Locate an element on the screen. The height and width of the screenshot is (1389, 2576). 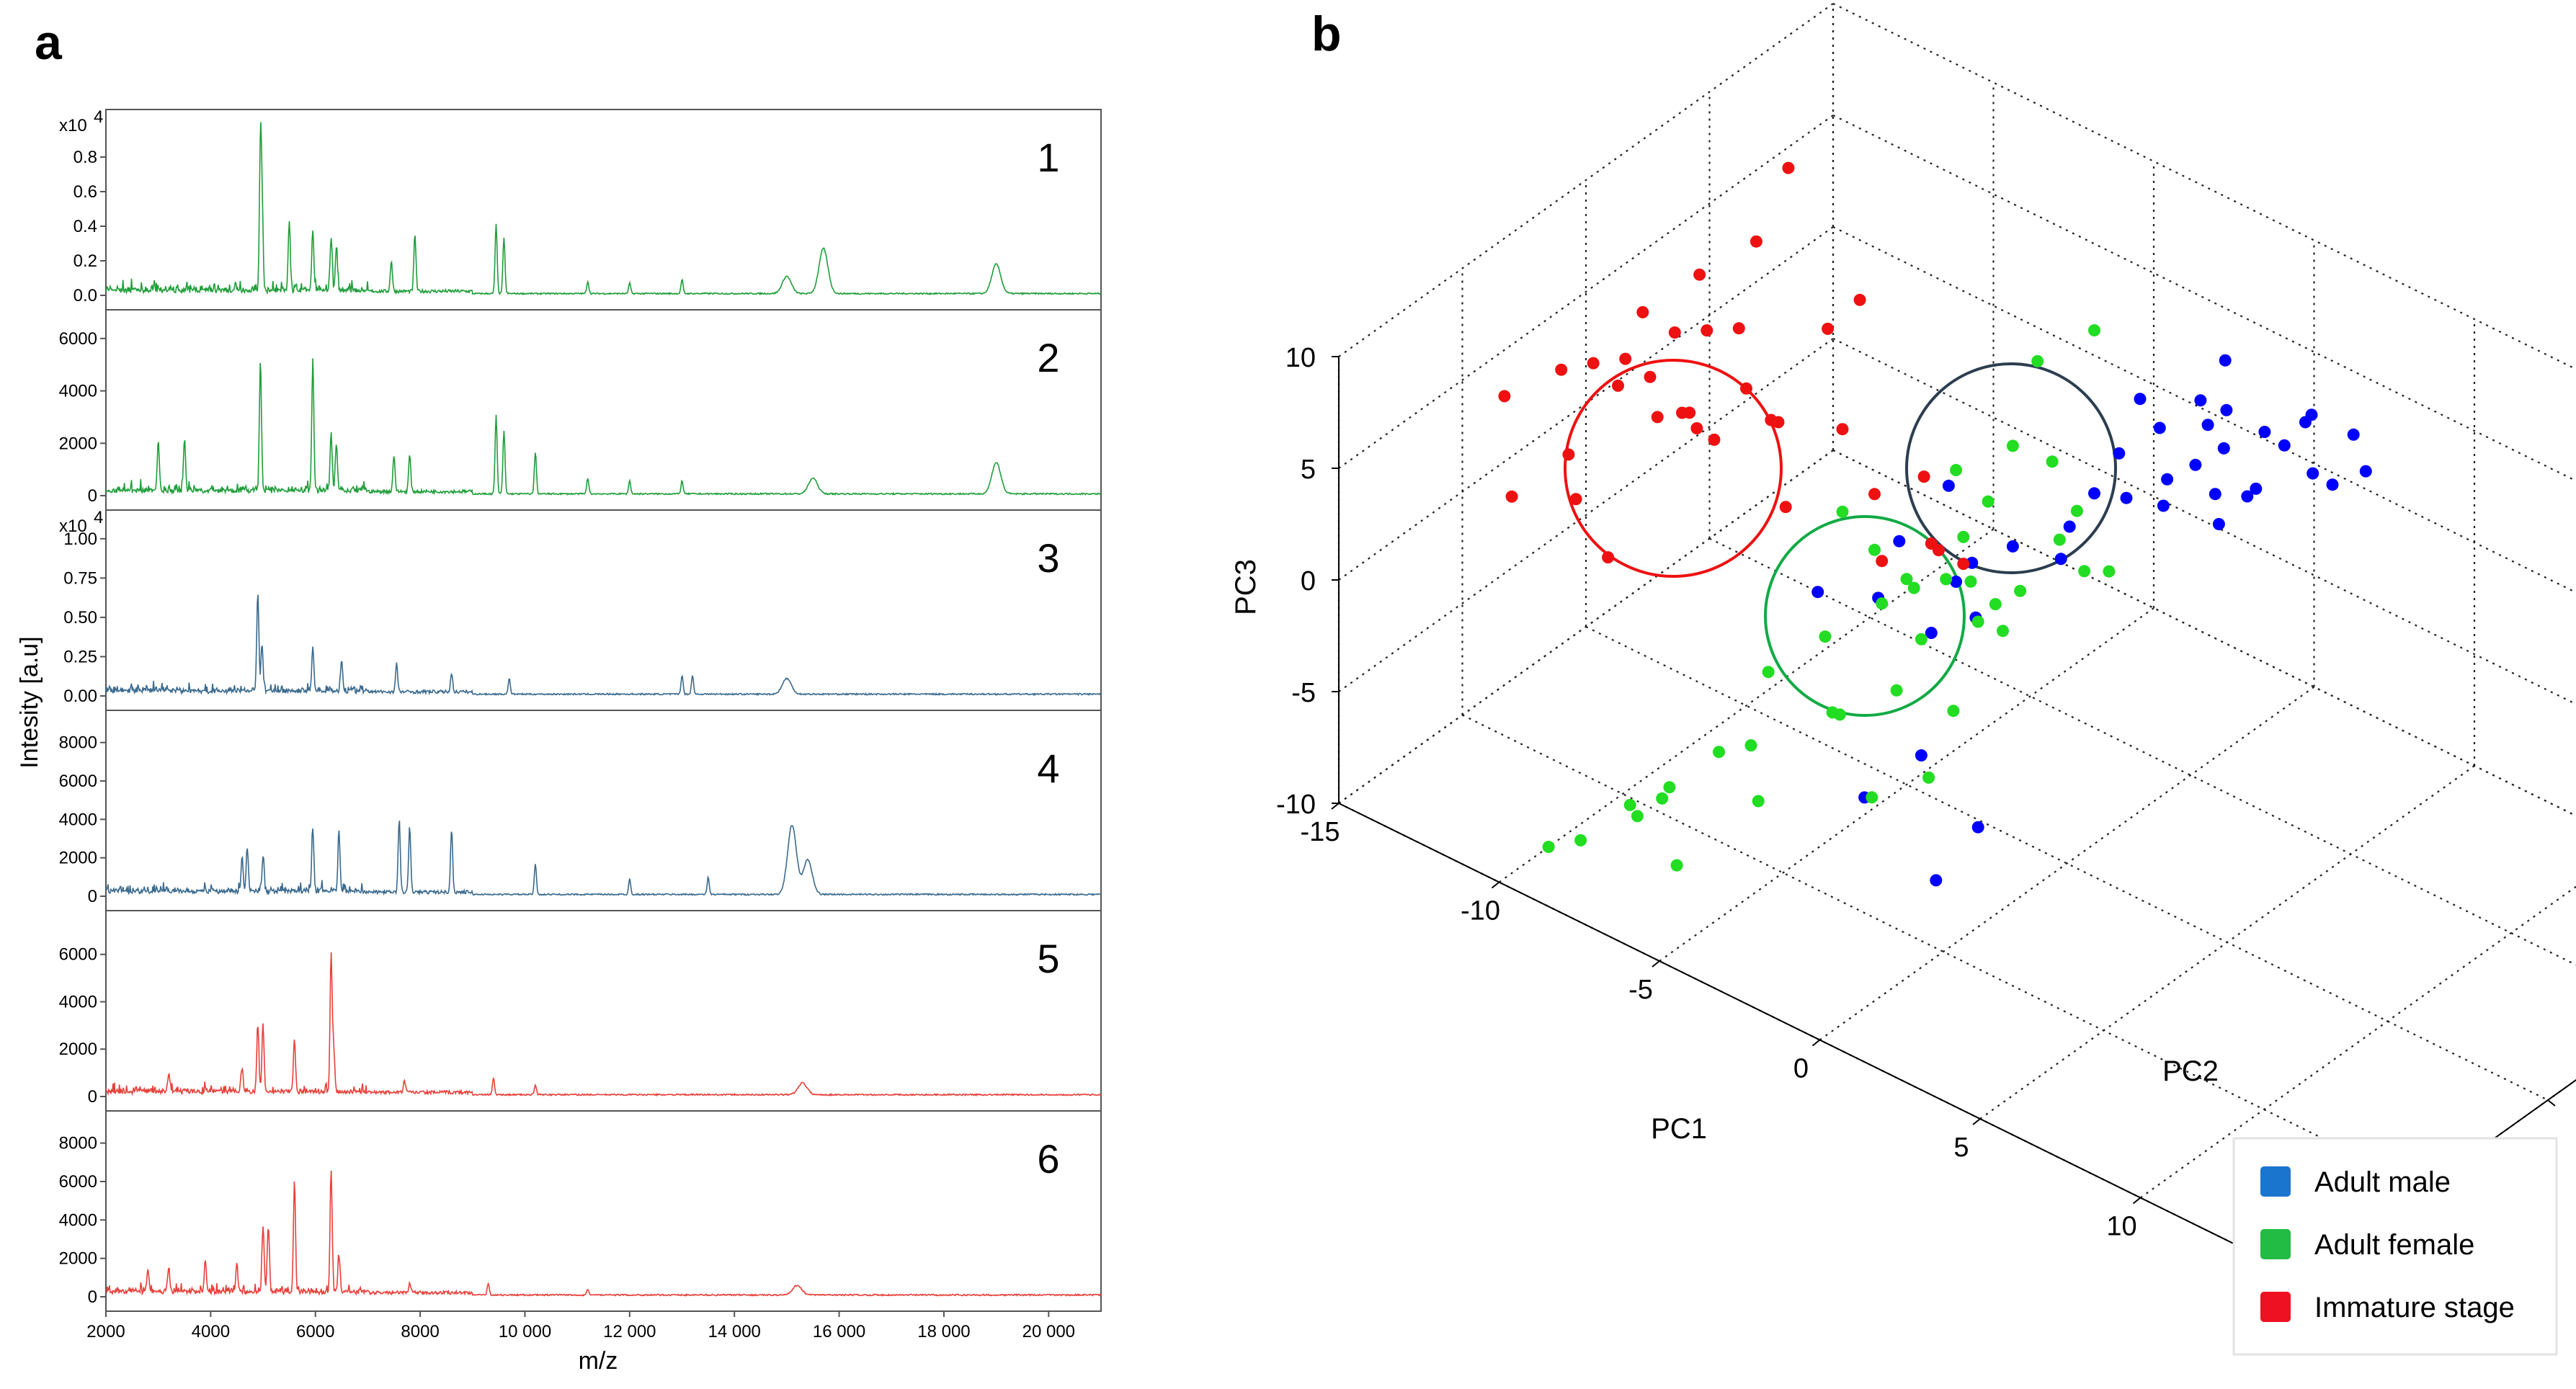
y-tick-label: 0.00 is located at coordinates (80, 696).